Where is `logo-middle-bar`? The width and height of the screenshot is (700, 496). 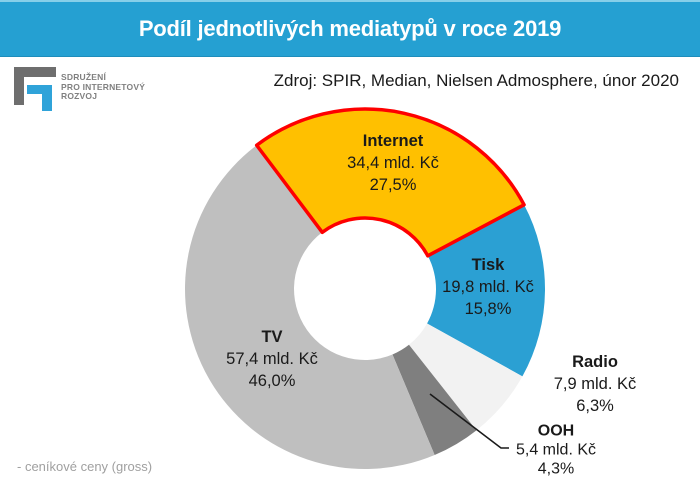
logo-middle-bar is located at coordinates (39, 89).